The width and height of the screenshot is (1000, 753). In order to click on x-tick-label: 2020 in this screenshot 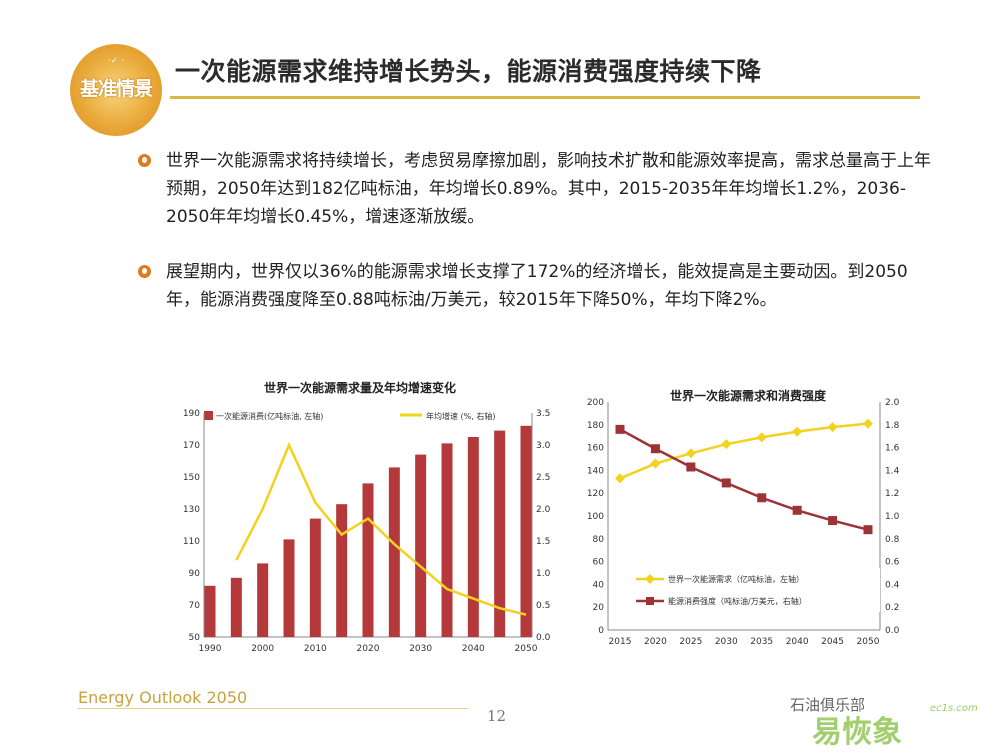, I will do `click(655, 642)`.